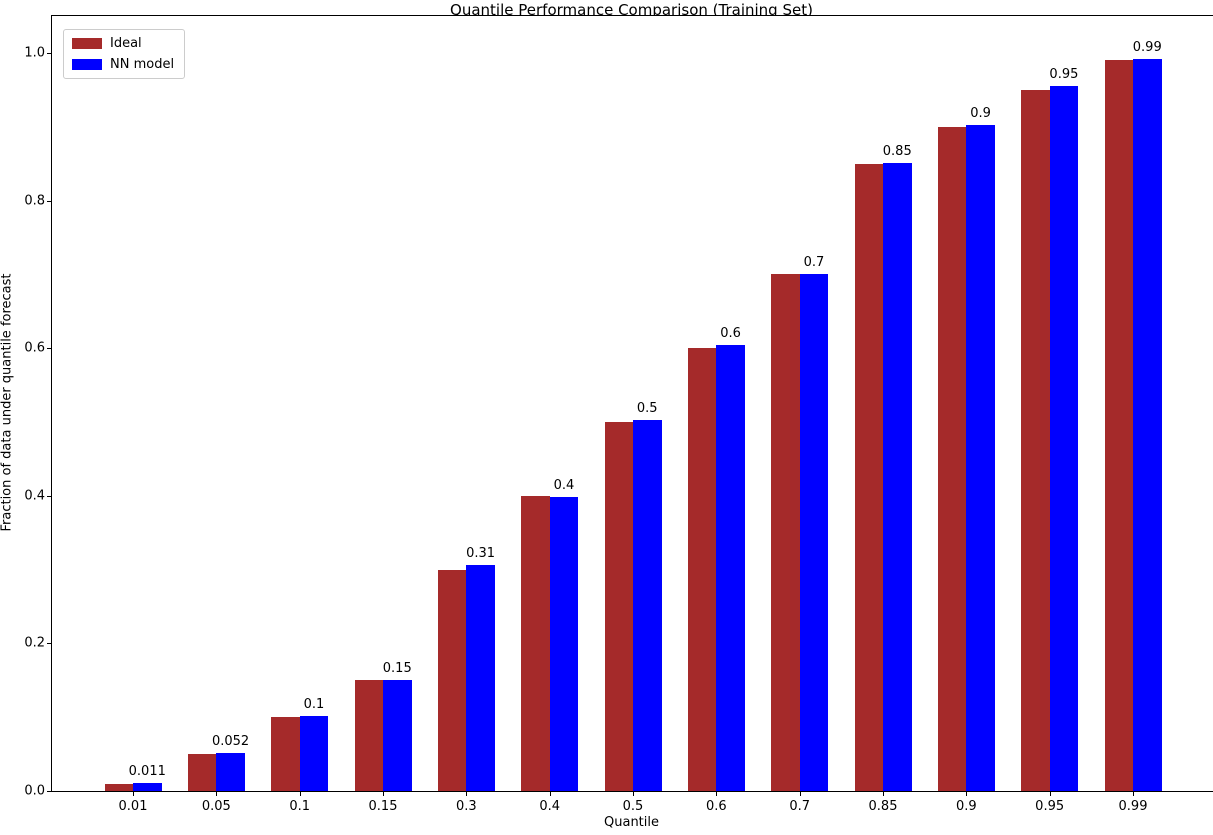  Describe the element at coordinates (133, 806) in the screenshot. I see `x-tick-label: 0.01` at that location.